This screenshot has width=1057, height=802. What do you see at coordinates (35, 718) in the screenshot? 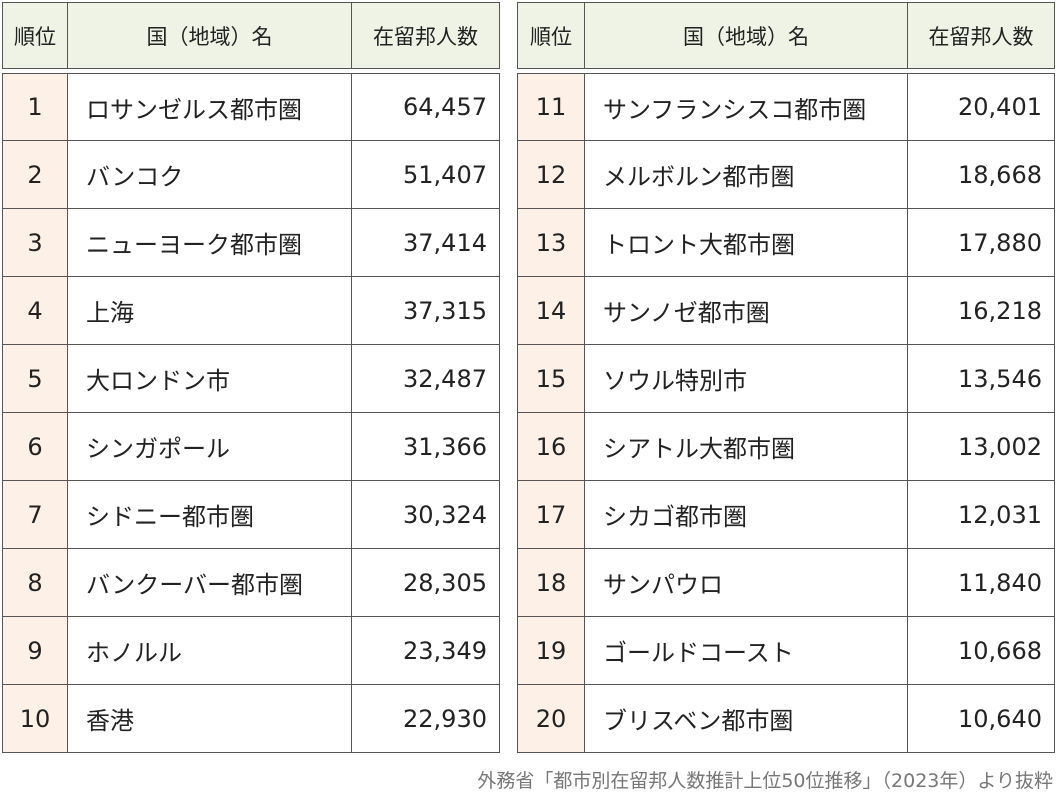
I see `rank: 10` at bounding box center [35, 718].